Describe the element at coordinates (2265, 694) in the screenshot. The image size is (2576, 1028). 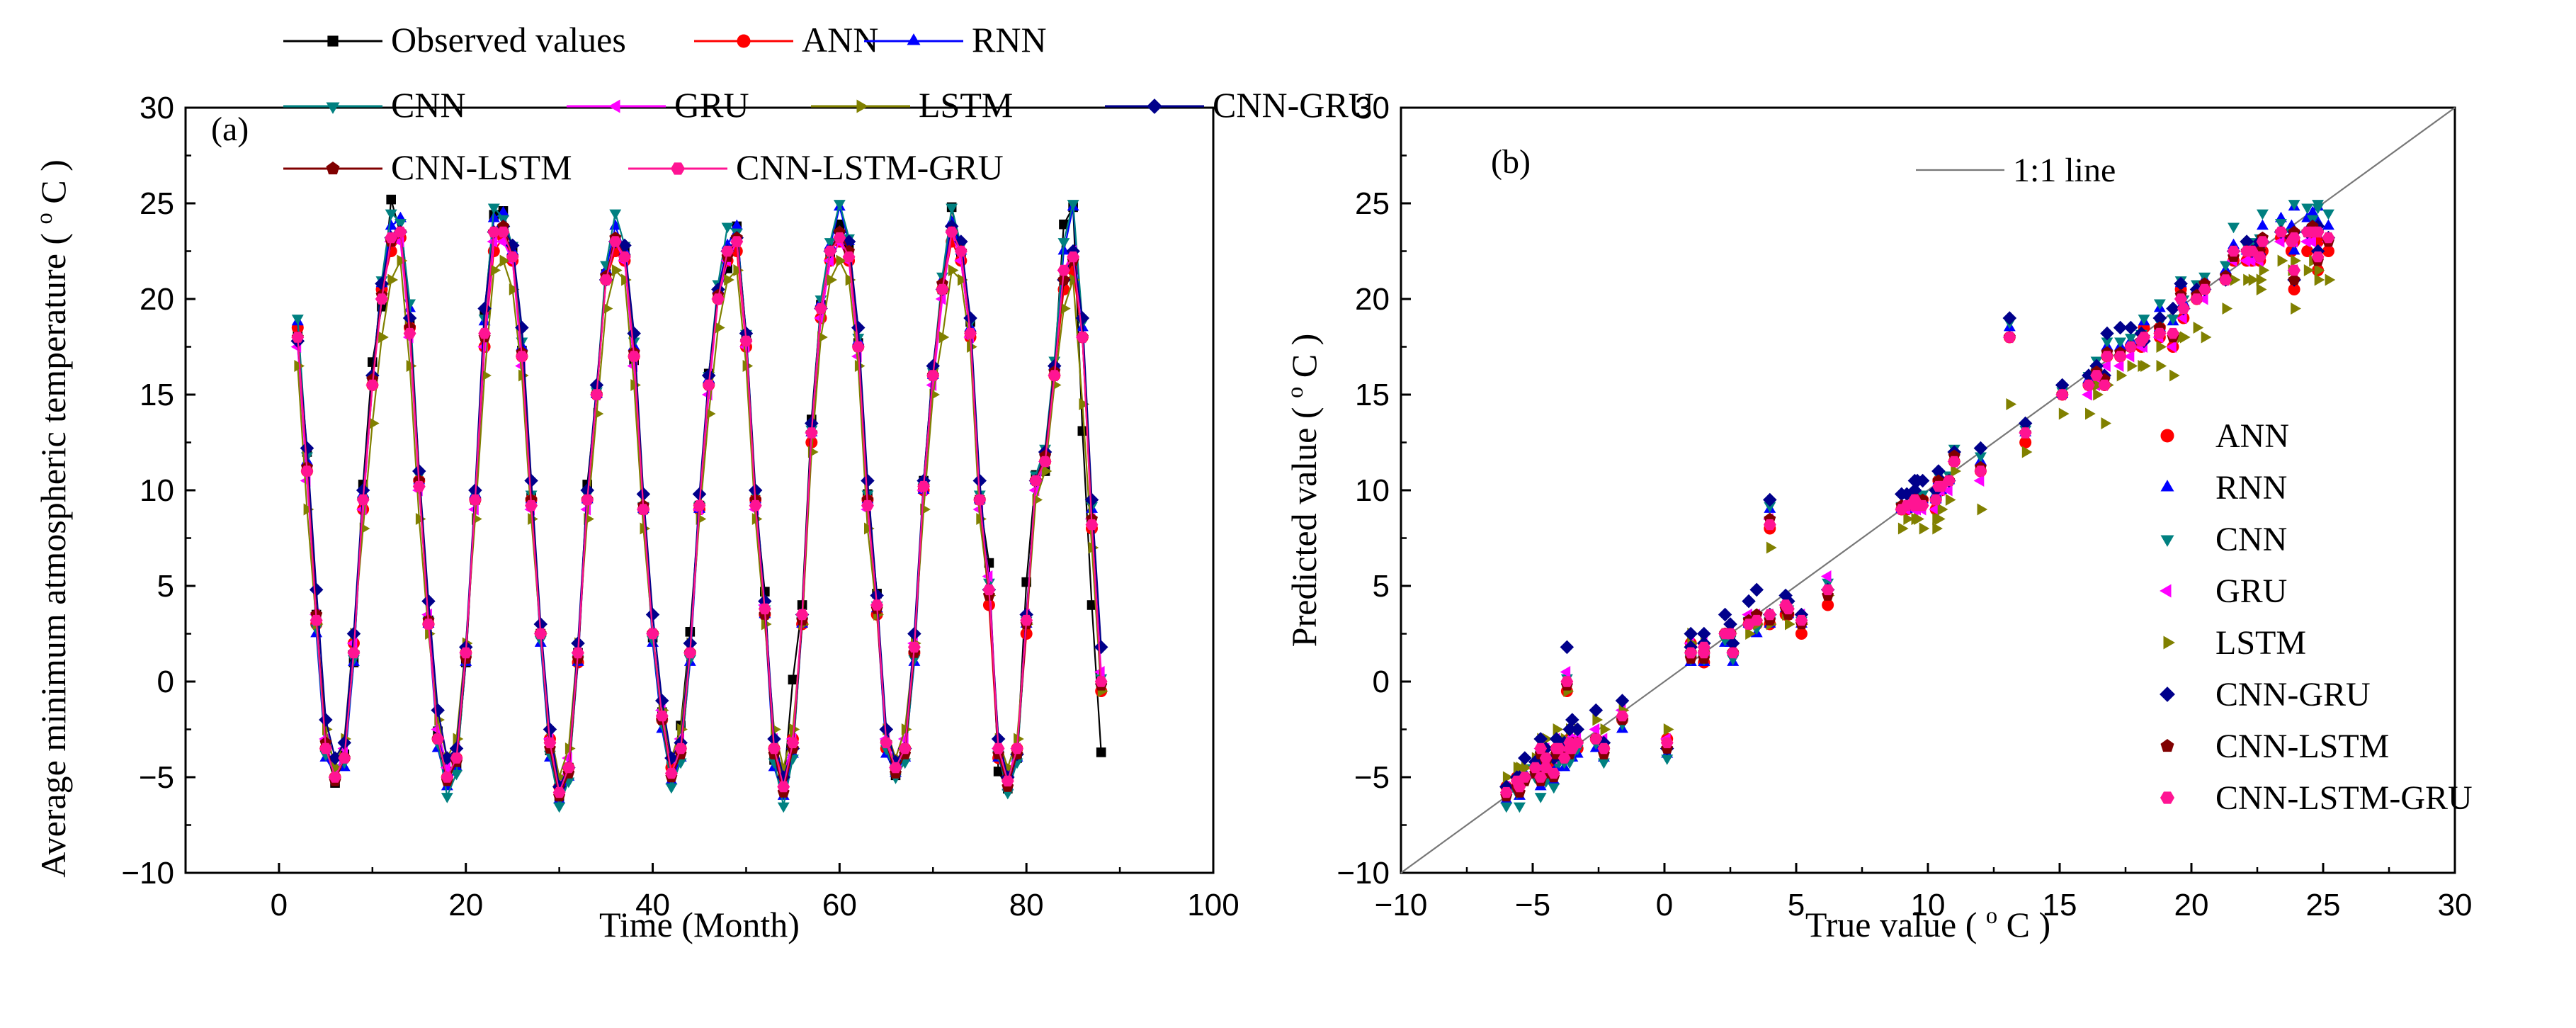
I see `b-legend-entry-cnn-gru: CNN-GRU` at that location.